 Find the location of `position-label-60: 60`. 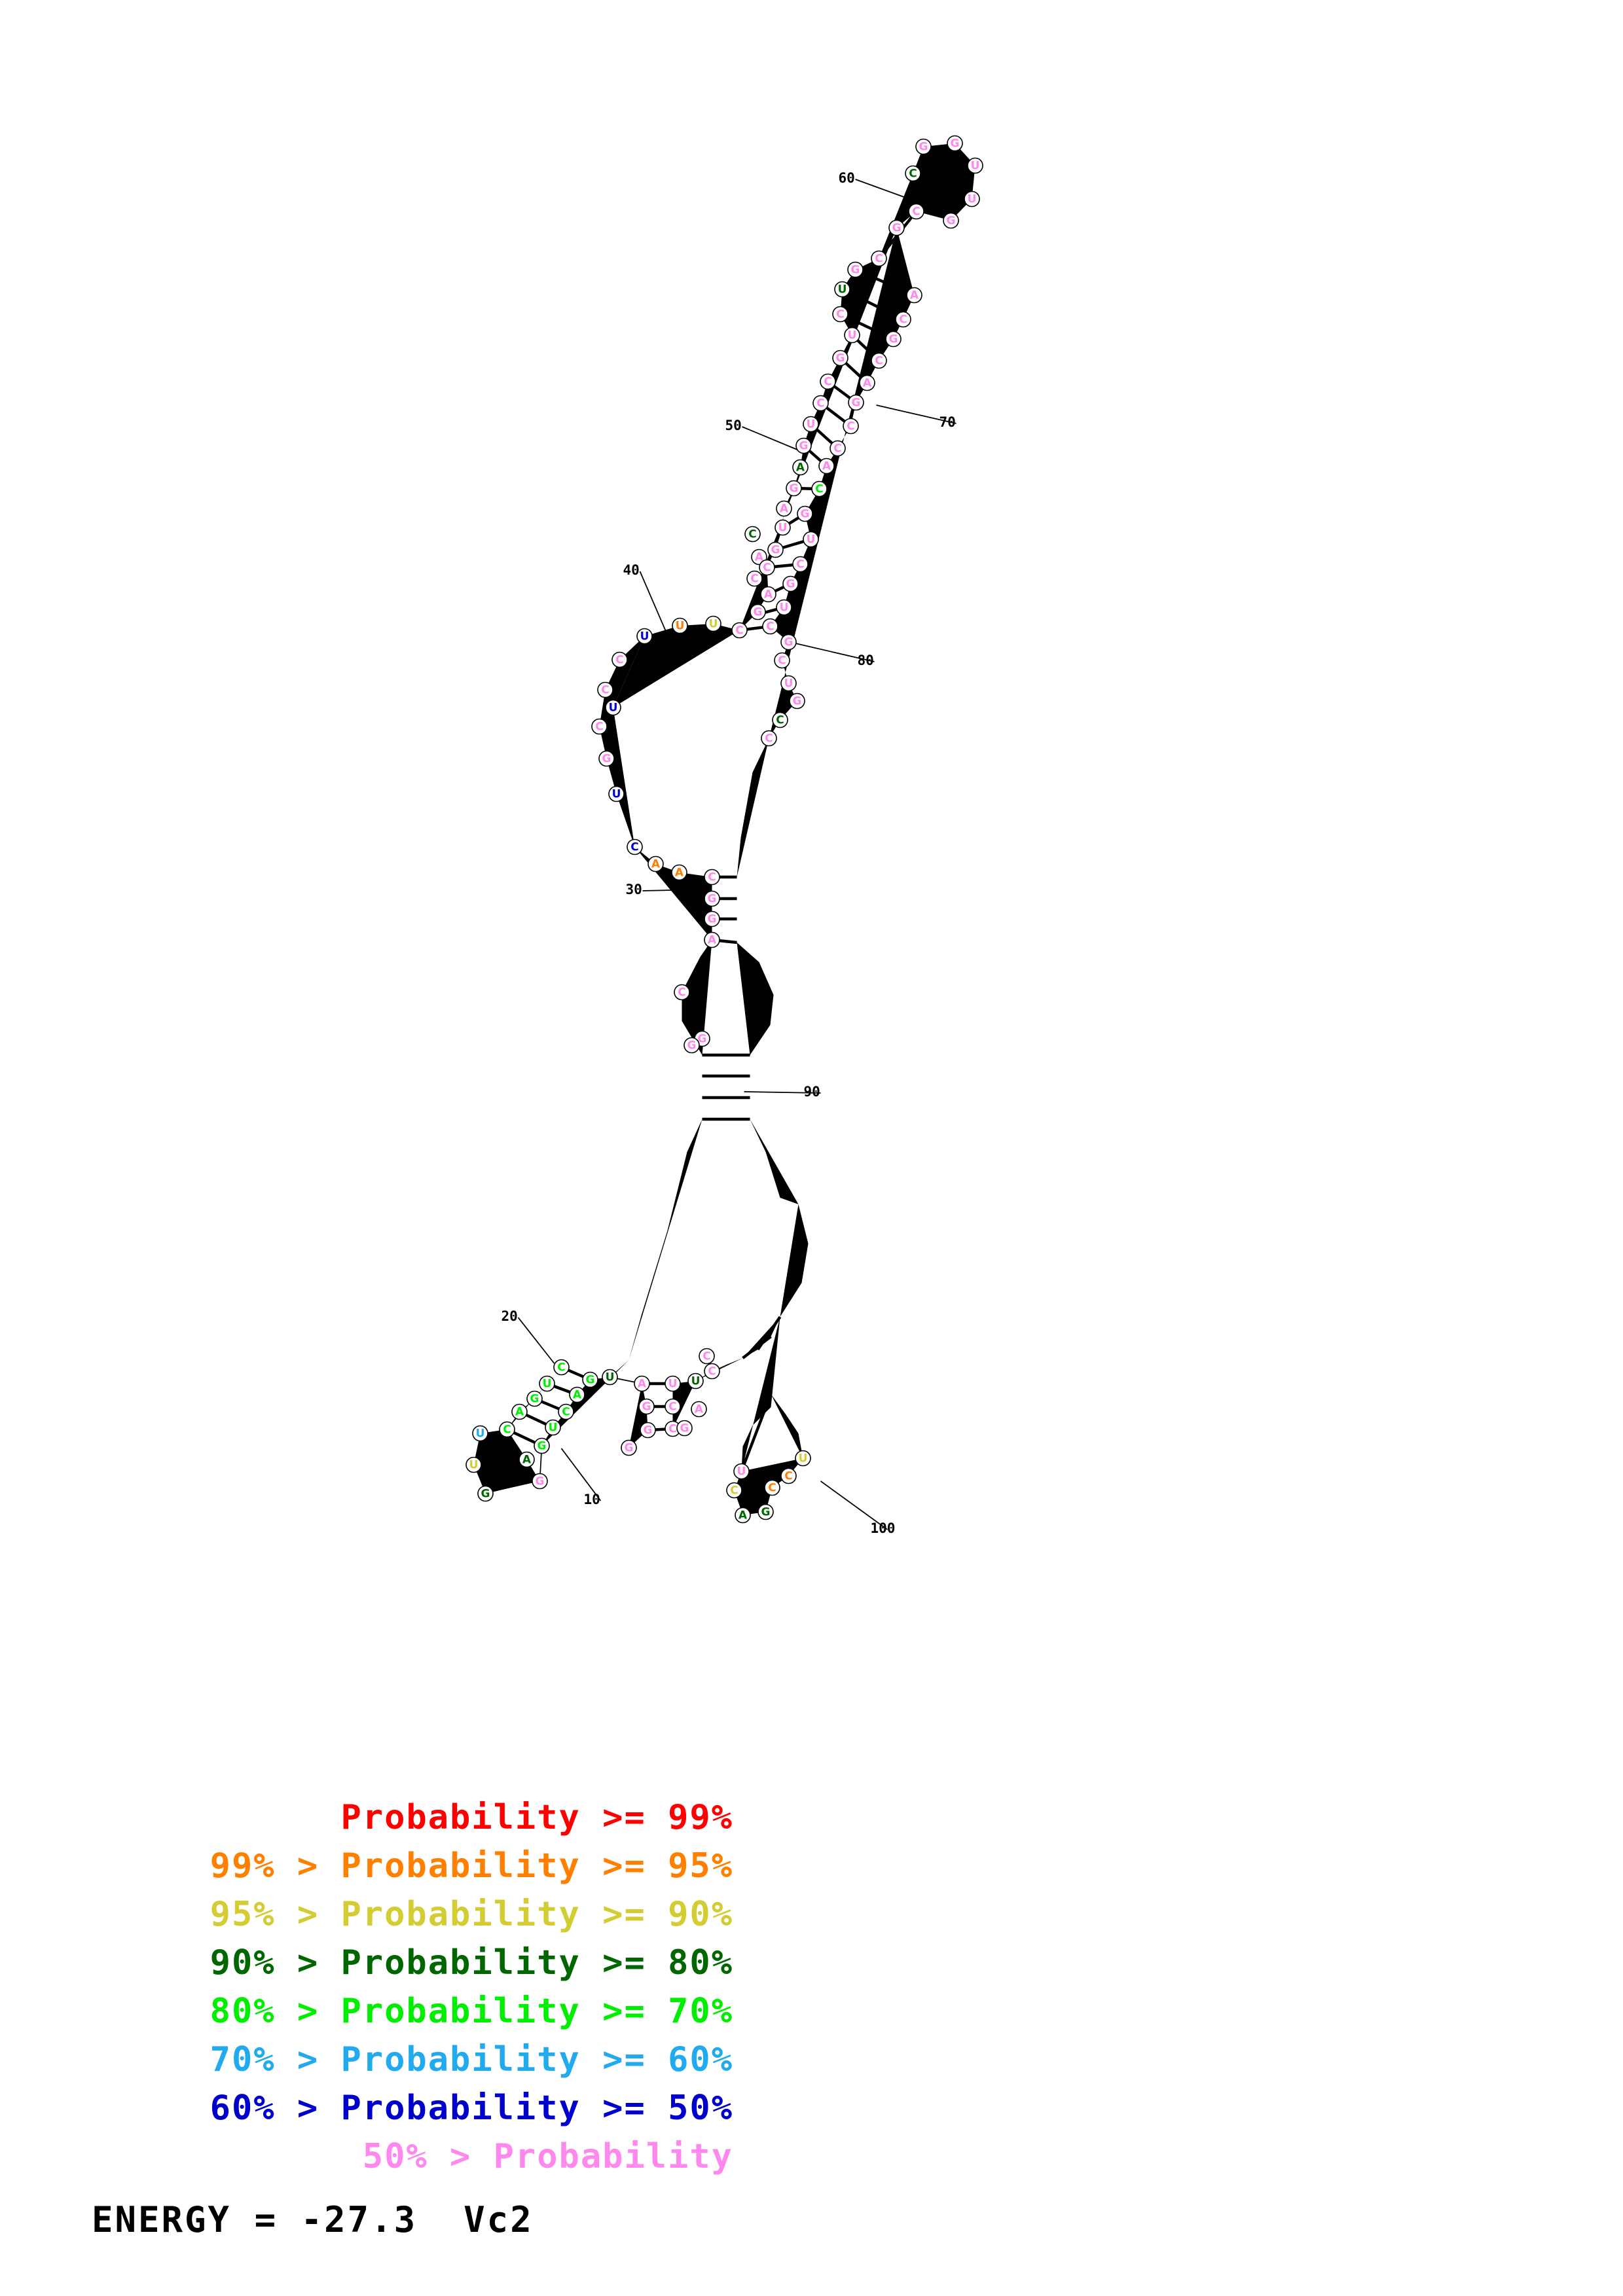

position-label-60: 60 is located at coordinates (847, 178).